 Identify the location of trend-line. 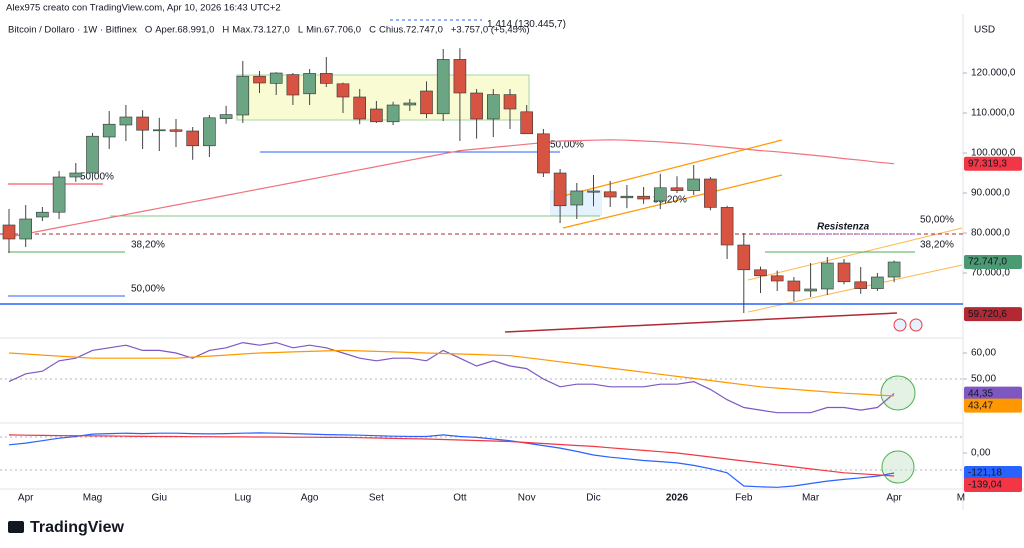
(701, 322).